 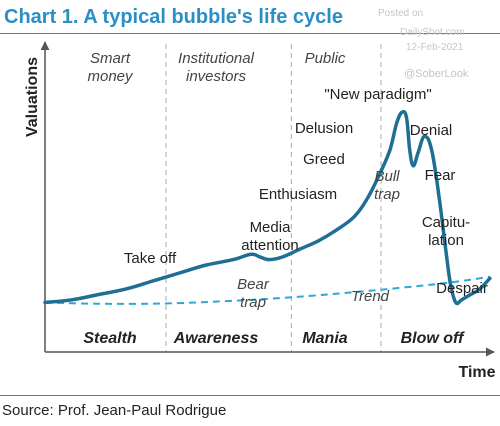 I want to click on annotation-7: Bear trap, so click(x=253, y=293).